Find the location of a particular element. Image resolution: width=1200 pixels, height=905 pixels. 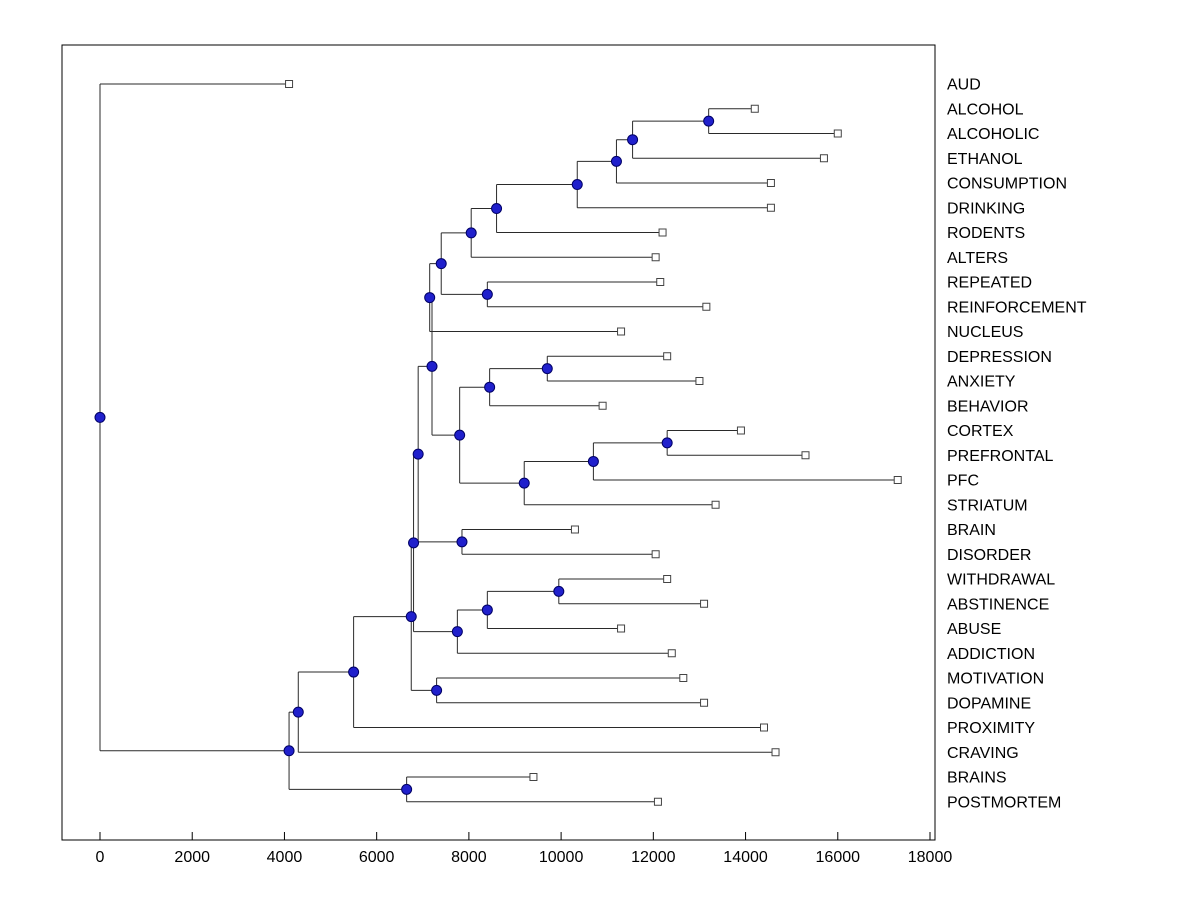

leaf-label: ANXIETY is located at coordinates (981, 382).